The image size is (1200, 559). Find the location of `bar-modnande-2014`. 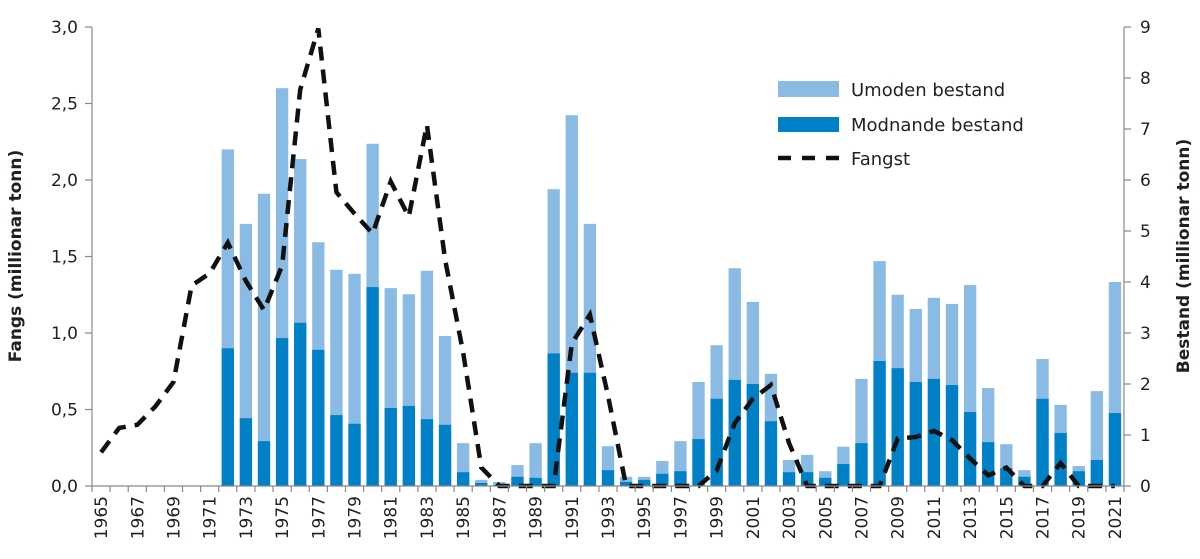

bar-modnande-2014 is located at coordinates (988, 464).